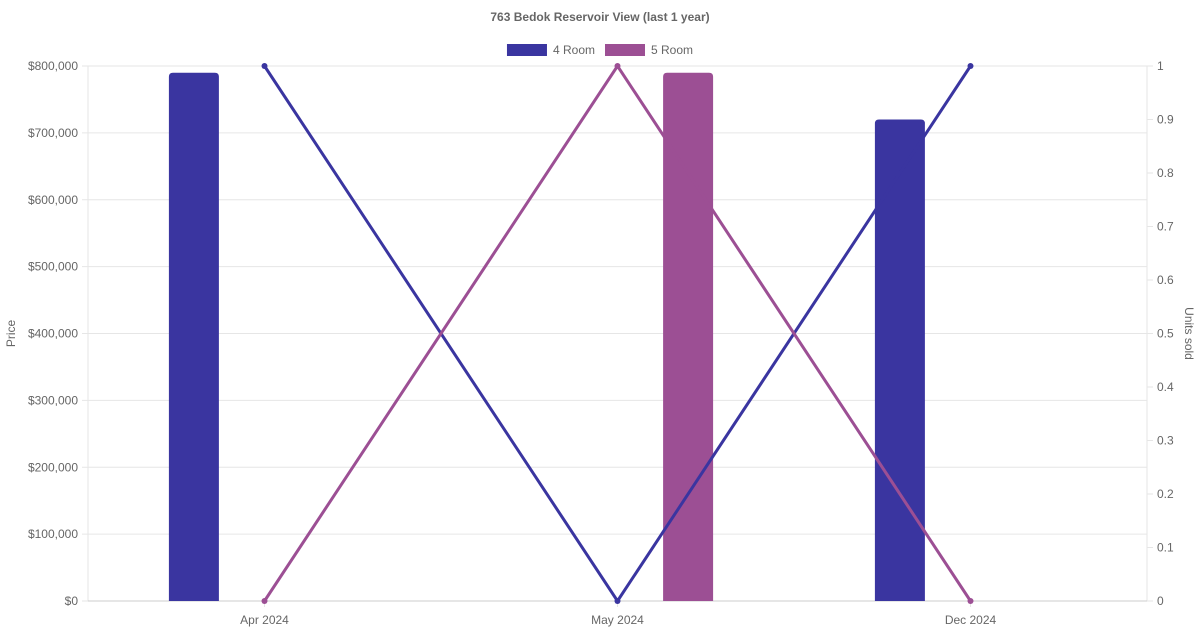  I want to click on right-tick-label: 0.6, so click(1165, 280).